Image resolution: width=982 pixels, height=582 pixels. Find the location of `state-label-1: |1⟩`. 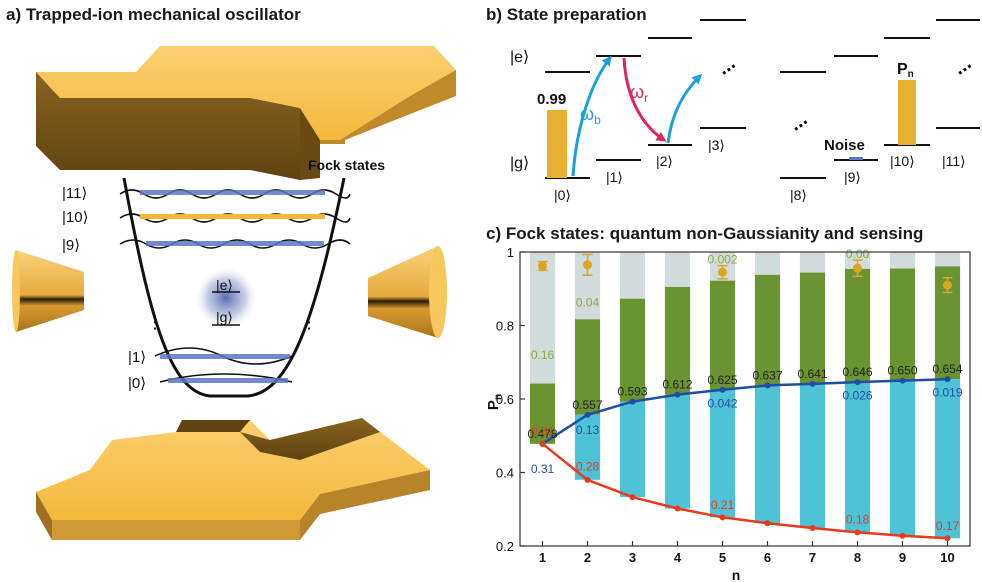

state-label-1: |1⟩ is located at coordinates (614, 177).